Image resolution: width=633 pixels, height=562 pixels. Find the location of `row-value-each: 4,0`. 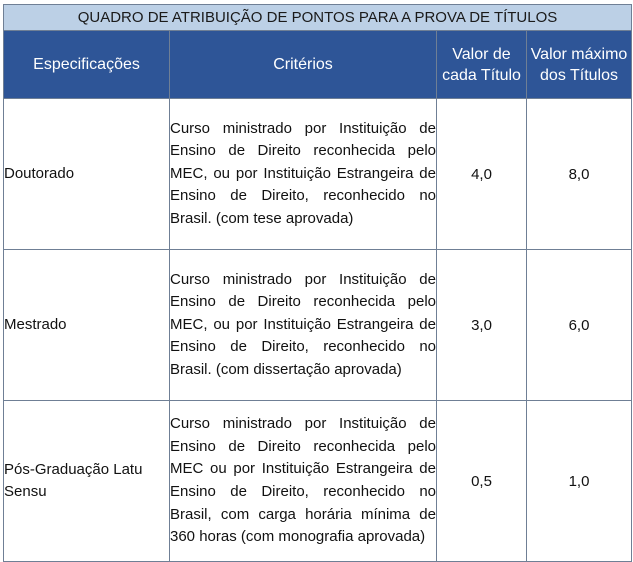

row-value-each: 4,0 is located at coordinates (481, 174).